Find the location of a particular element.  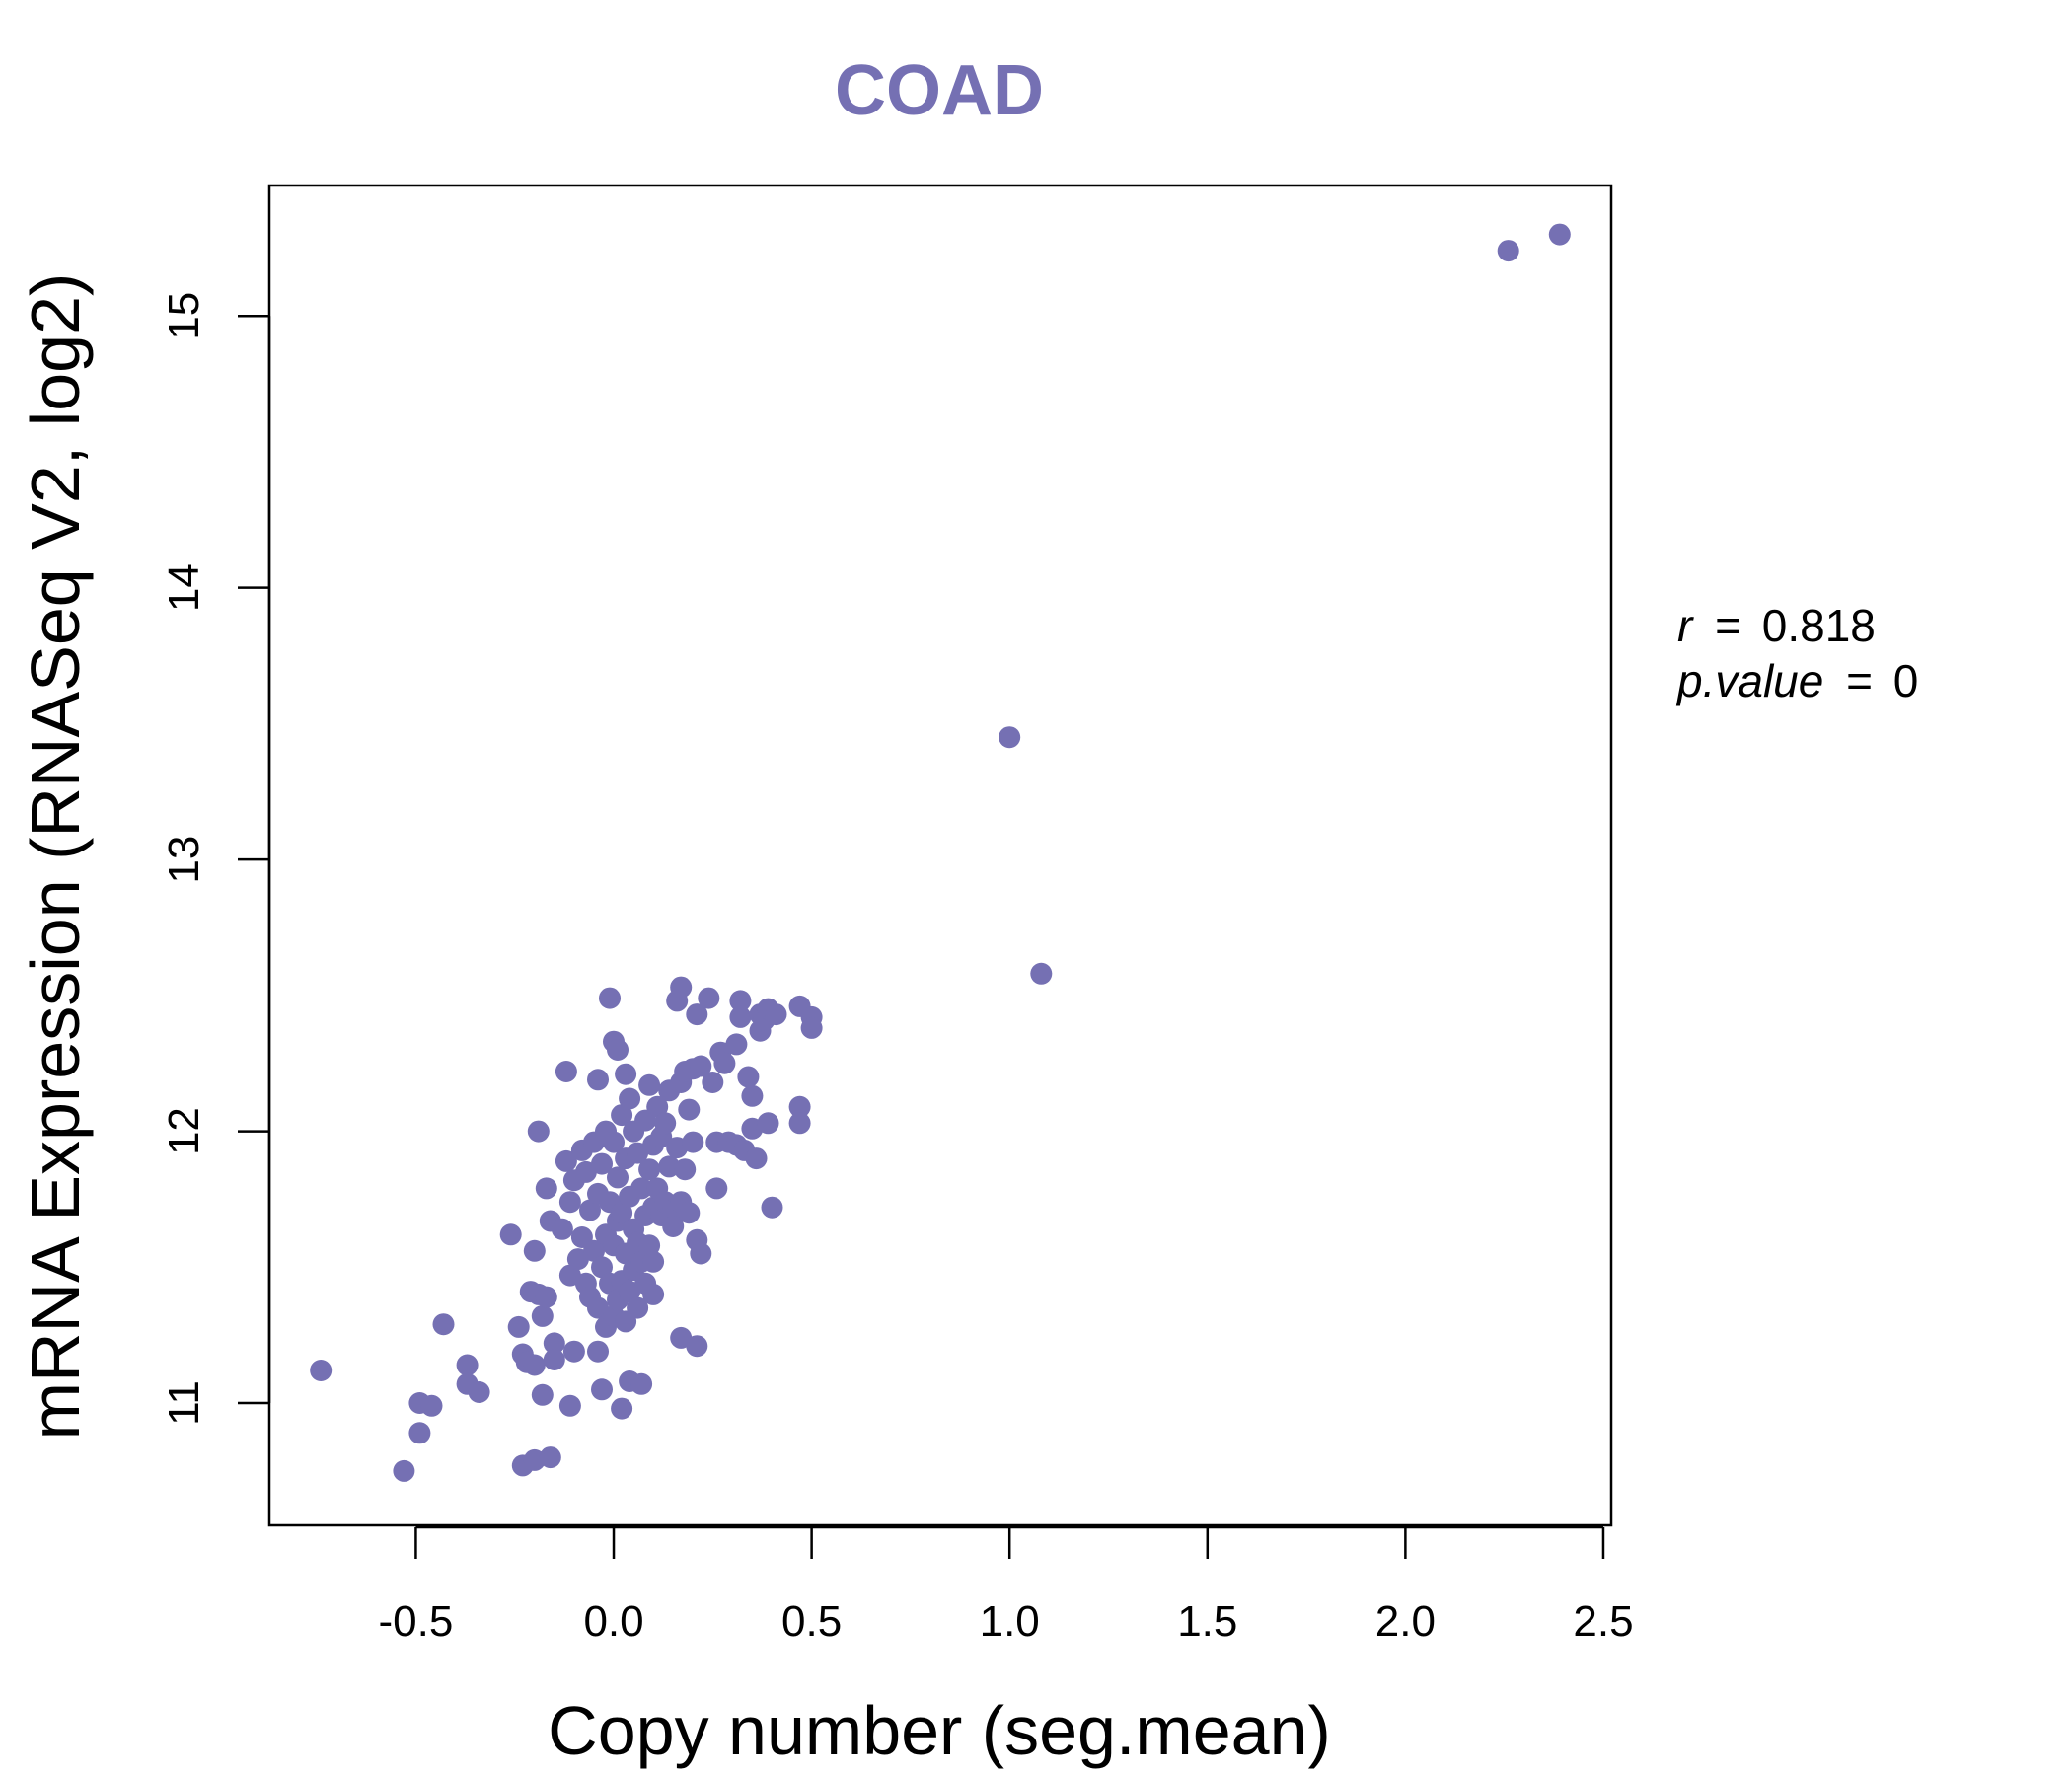

r-value: 0.818 is located at coordinates (1819, 625).